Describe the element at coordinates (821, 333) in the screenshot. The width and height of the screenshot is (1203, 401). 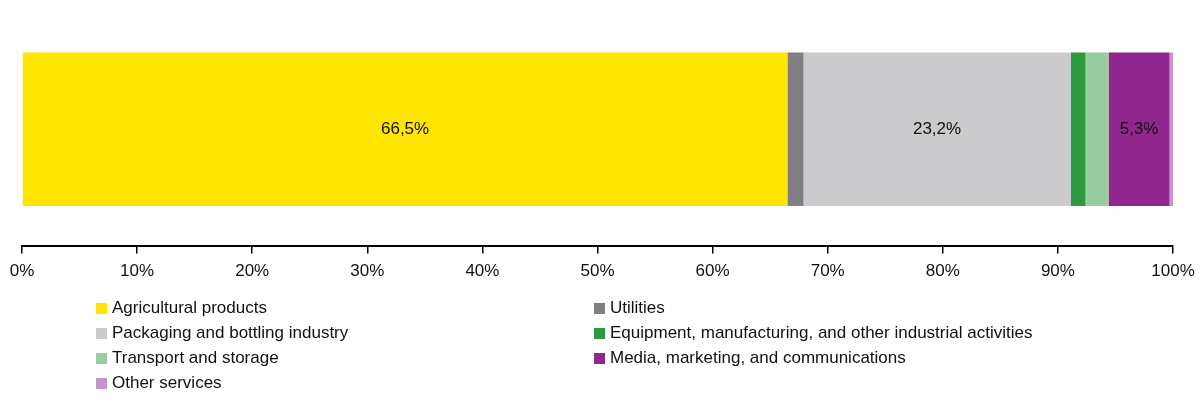
I see `legend-label: Equipment, manufacturing, and other industrial activities` at that location.